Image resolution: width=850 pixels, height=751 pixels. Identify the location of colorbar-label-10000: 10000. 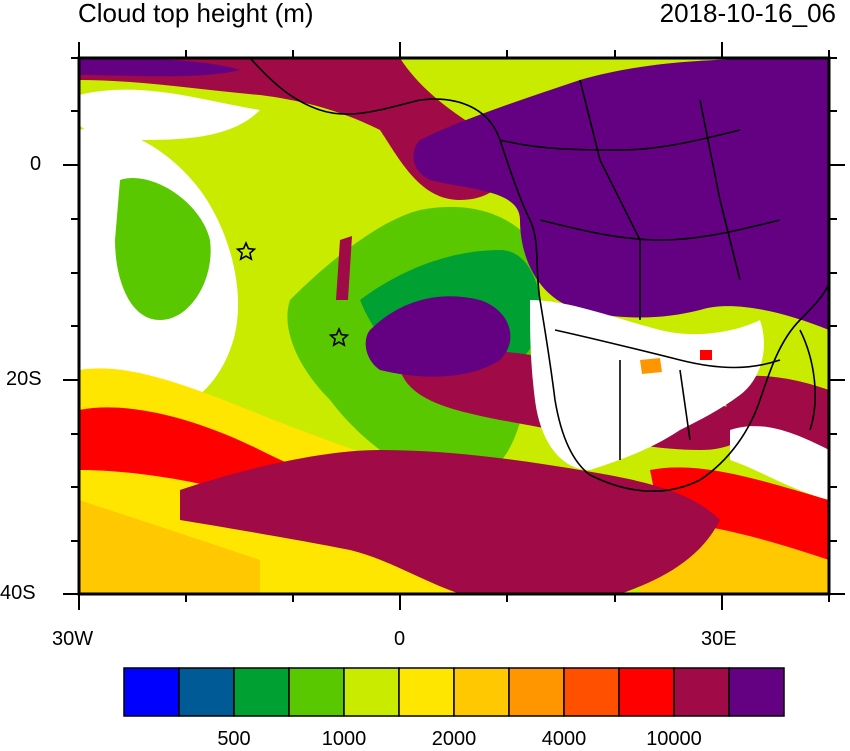
(674, 739).